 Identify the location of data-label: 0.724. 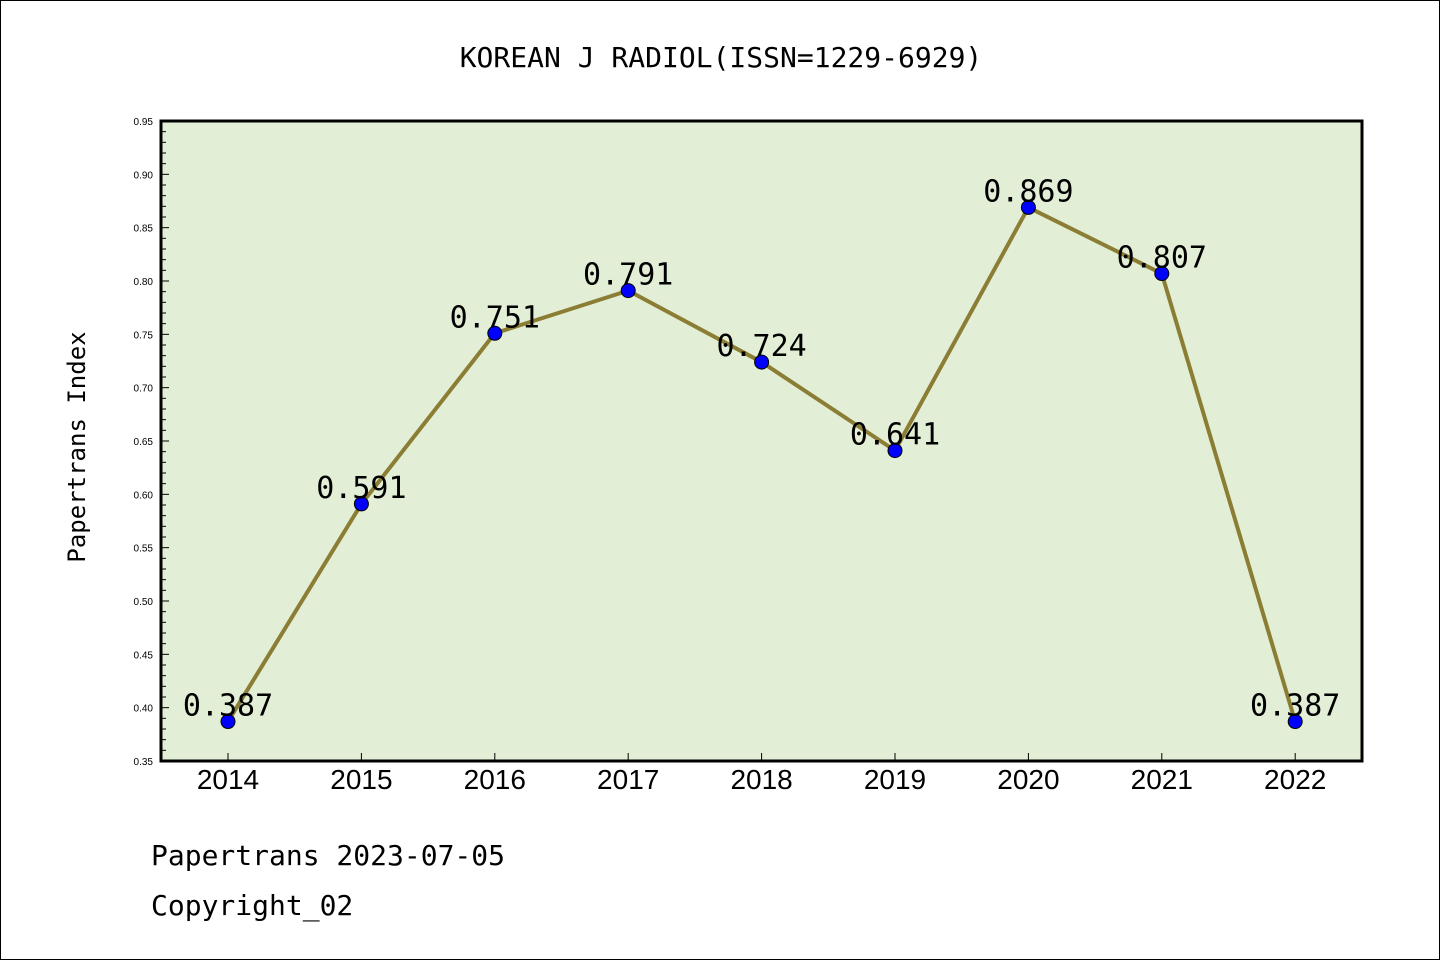
(761, 346).